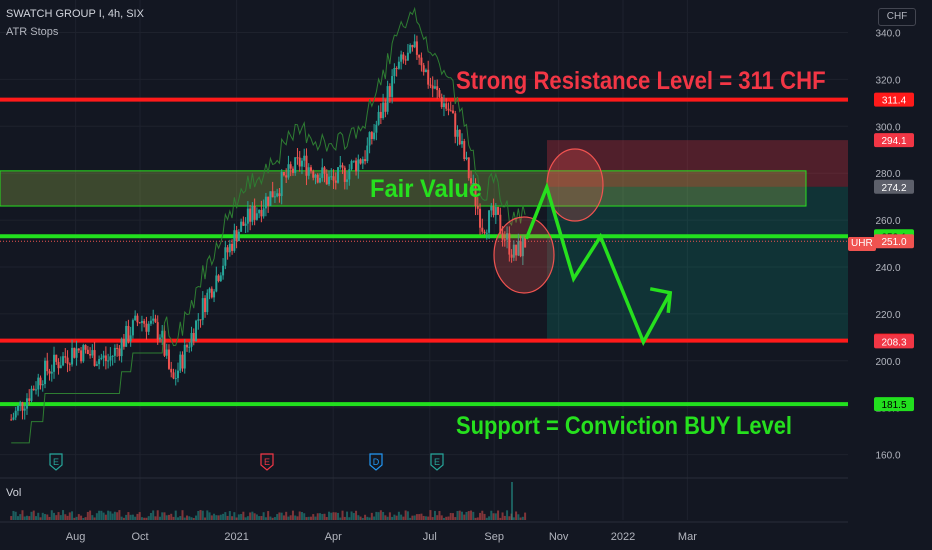 Image resolution: width=932 pixels, height=550 pixels. Describe the element at coordinates (887, 34) in the screenshot. I see `y-tick-label: 340.0` at that location.